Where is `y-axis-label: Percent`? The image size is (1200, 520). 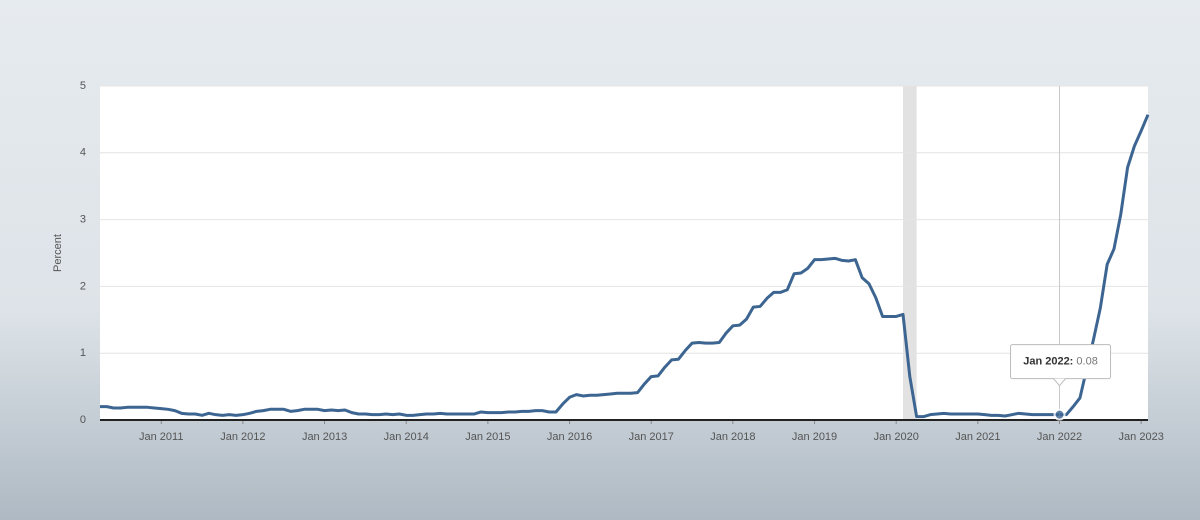 y-axis-label: Percent is located at coordinates (58, 253).